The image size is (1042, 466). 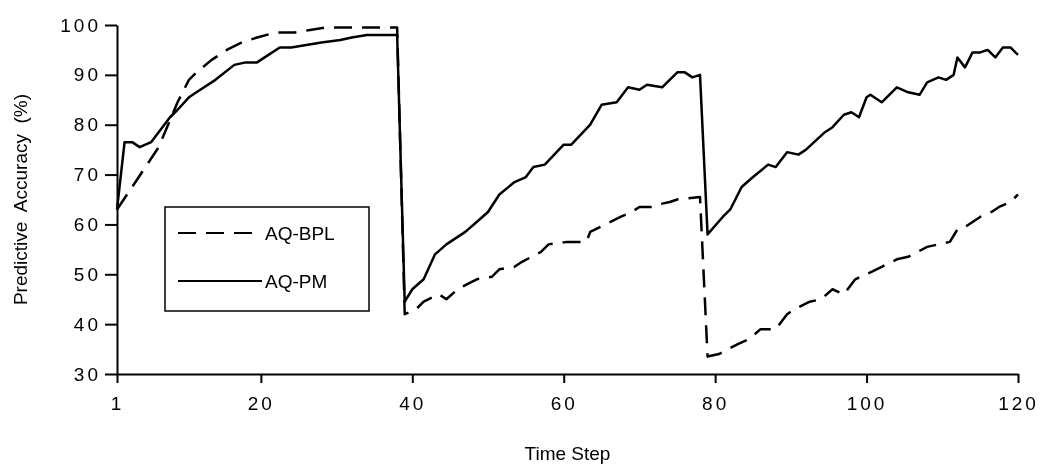 What do you see at coordinates (87, 274) in the screenshot?
I see `y-tick-label: 50` at bounding box center [87, 274].